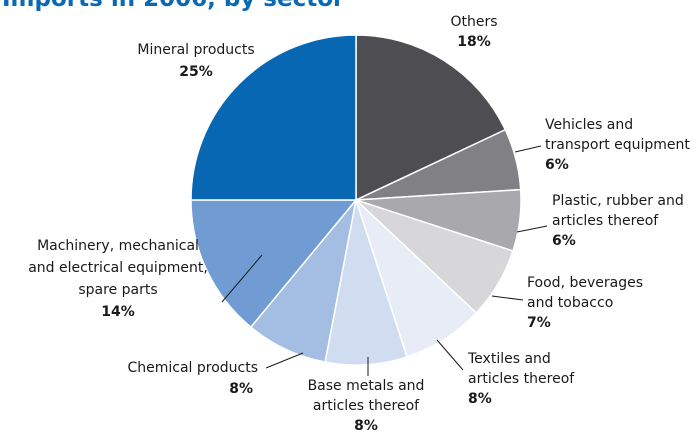 This screenshot has width=696, height=432. I want to click on slice-value-label: 7%, so click(539, 323).